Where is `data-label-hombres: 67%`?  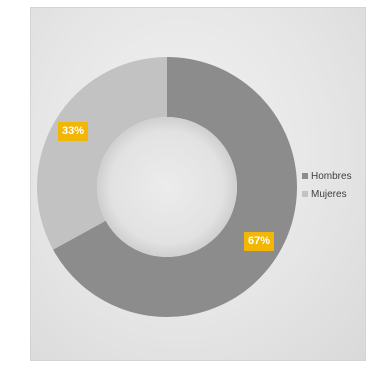 data-label-hombres: 67% is located at coordinates (258, 241).